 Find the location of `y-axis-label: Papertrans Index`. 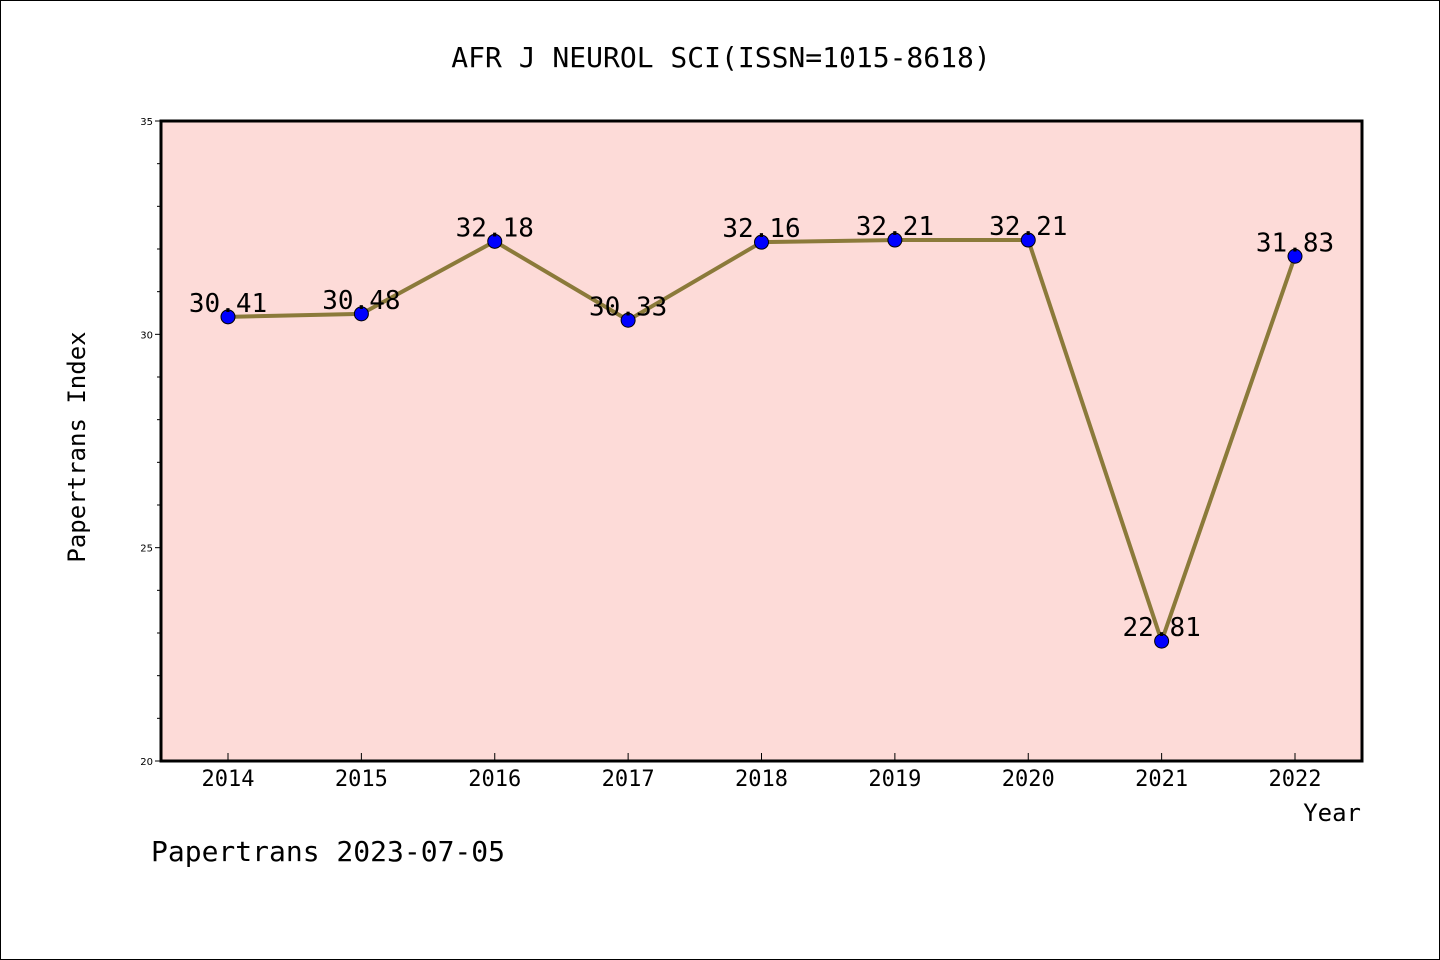

y-axis-label: Papertrans Index is located at coordinates (77, 446).